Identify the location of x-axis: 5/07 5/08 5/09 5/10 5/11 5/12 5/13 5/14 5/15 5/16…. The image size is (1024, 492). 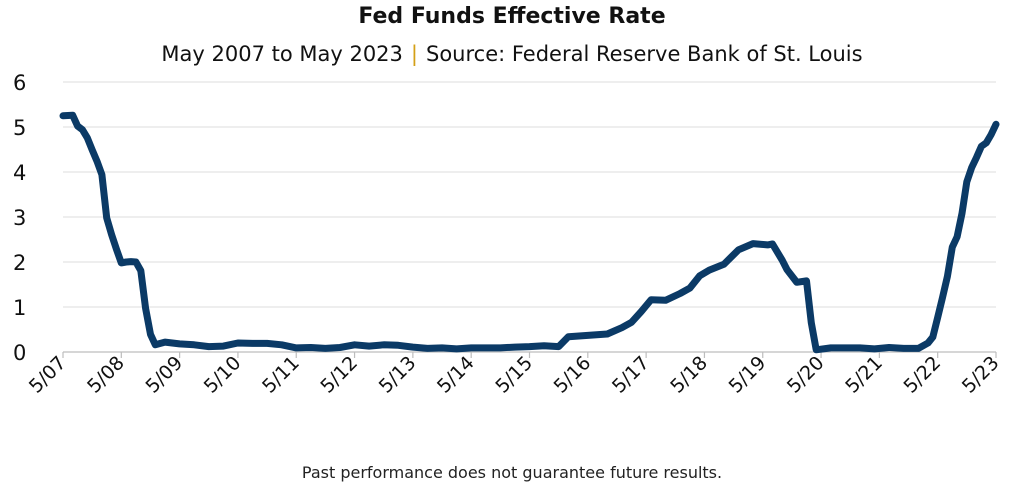
(514, 374).